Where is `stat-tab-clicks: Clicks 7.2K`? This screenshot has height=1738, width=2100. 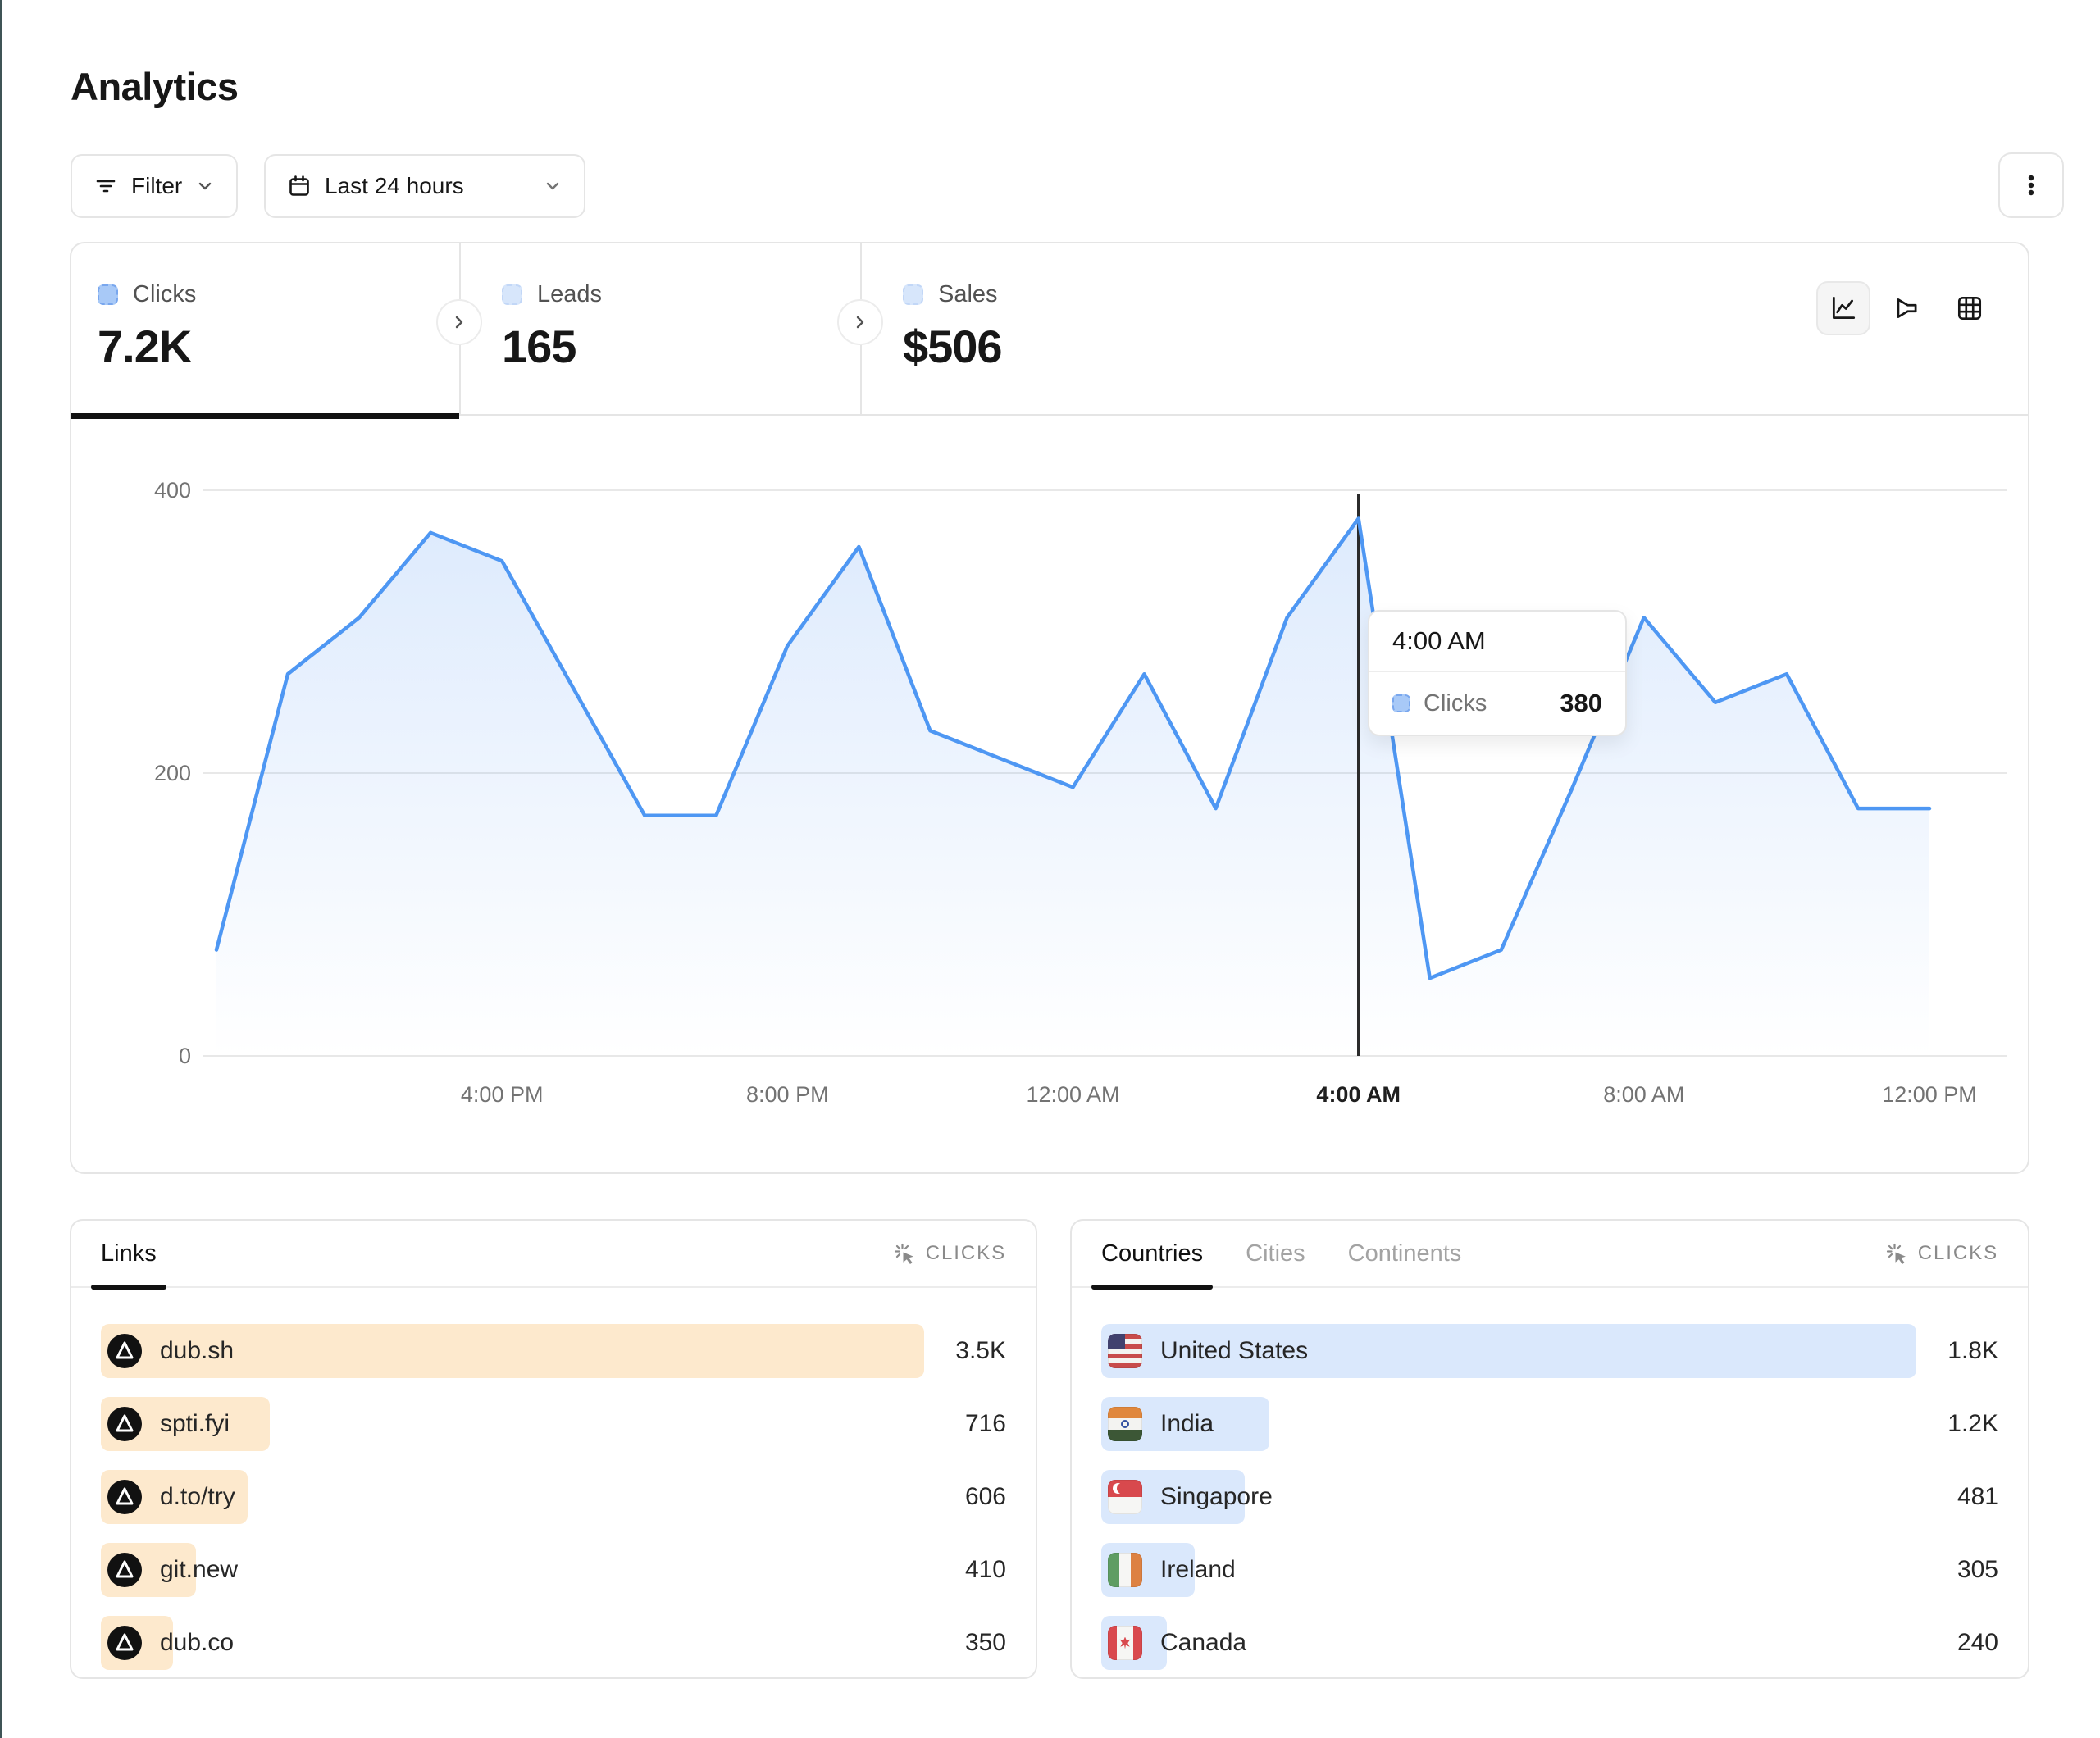
stat-tab-clicks: Clicks 7.2K is located at coordinates (265, 331).